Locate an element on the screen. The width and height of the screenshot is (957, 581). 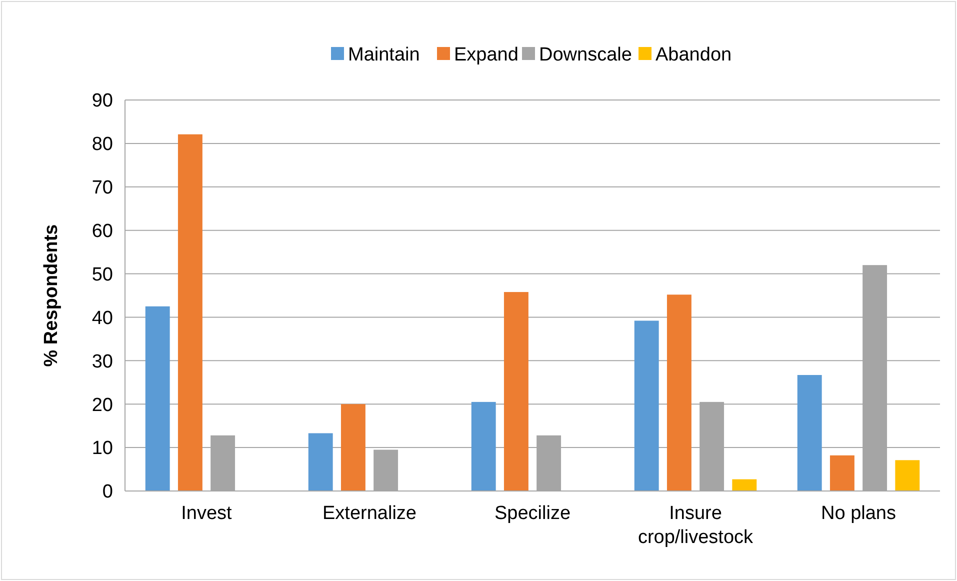
y-tick-label: 40 is located at coordinates (102, 318).